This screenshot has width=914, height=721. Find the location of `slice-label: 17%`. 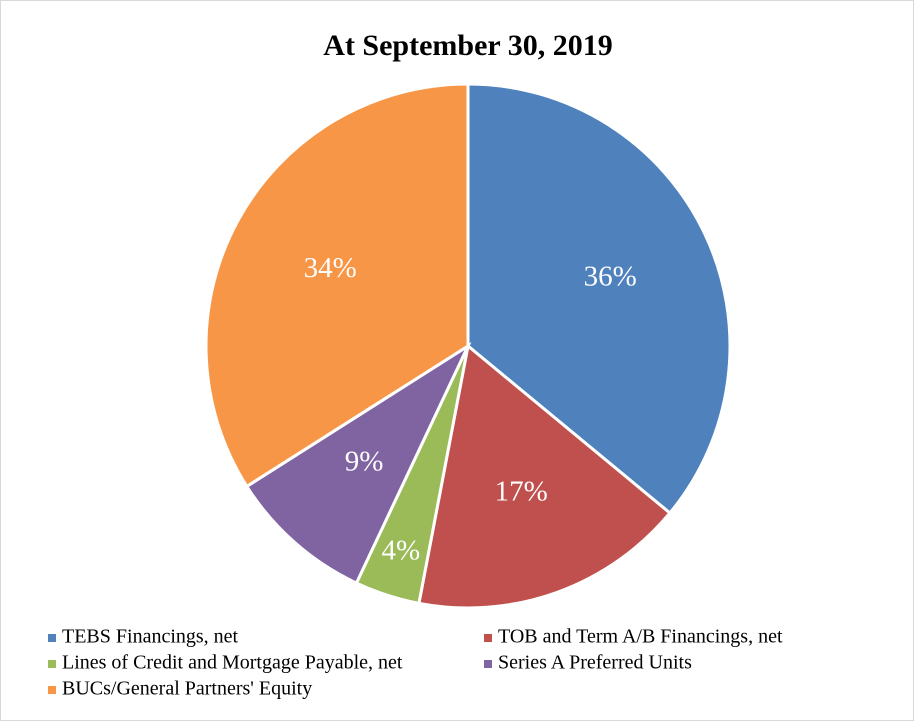

slice-label: 17% is located at coordinates (521, 492).